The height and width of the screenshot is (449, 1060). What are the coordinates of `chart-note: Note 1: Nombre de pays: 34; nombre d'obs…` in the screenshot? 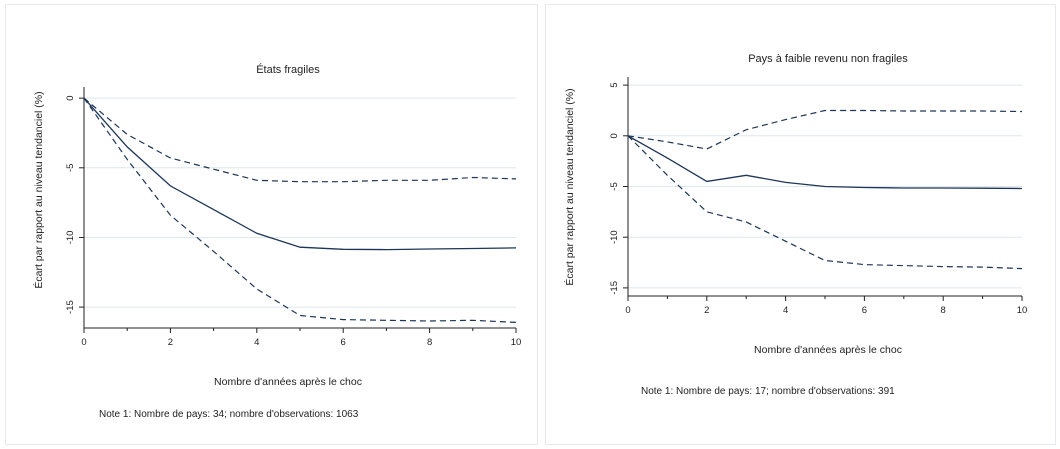 It's located at (229, 414).